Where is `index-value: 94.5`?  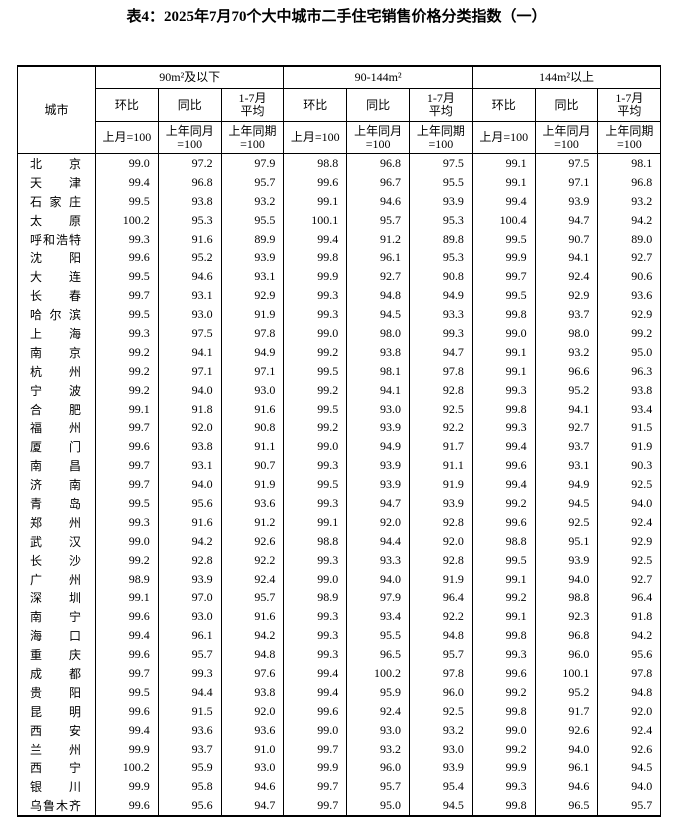
index-value: 94.5 is located at coordinates (566, 503).